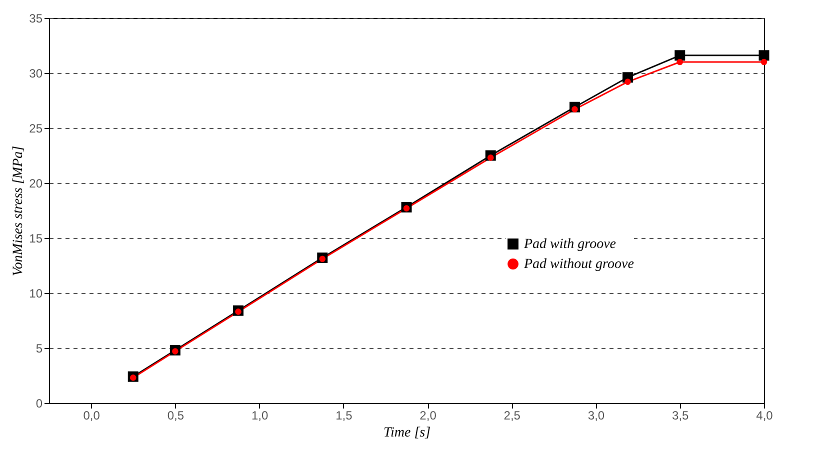 The image size is (829, 473). What do you see at coordinates (36, 19) in the screenshot?
I see `y-tick-label: 35` at bounding box center [36, 19].